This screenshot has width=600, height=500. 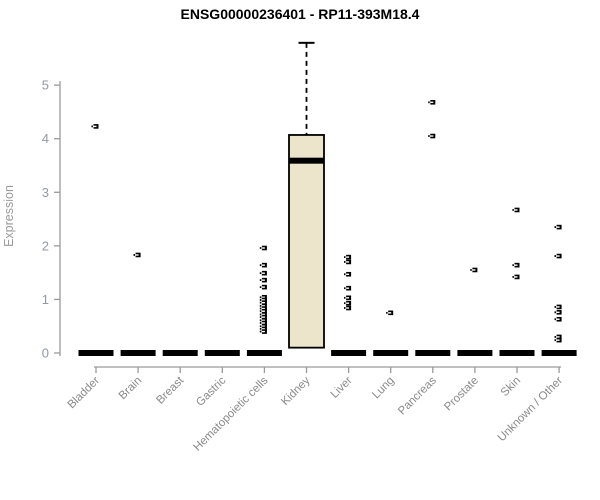 I want to click on x-category-label: Bladder, so click(x=84, y=393).